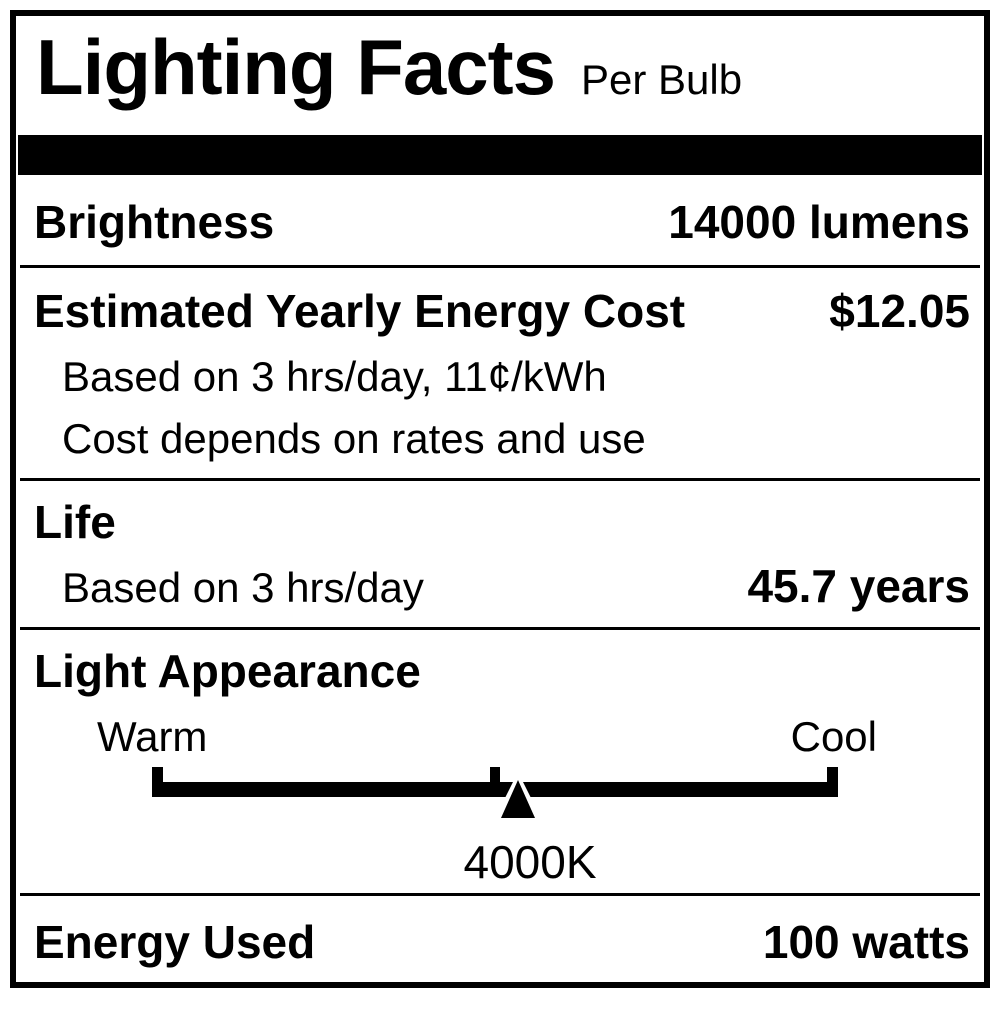  Describe the element at coordinates (899, 311) in the screenshot. I see `energy-cost-value: $12.05` at that location.